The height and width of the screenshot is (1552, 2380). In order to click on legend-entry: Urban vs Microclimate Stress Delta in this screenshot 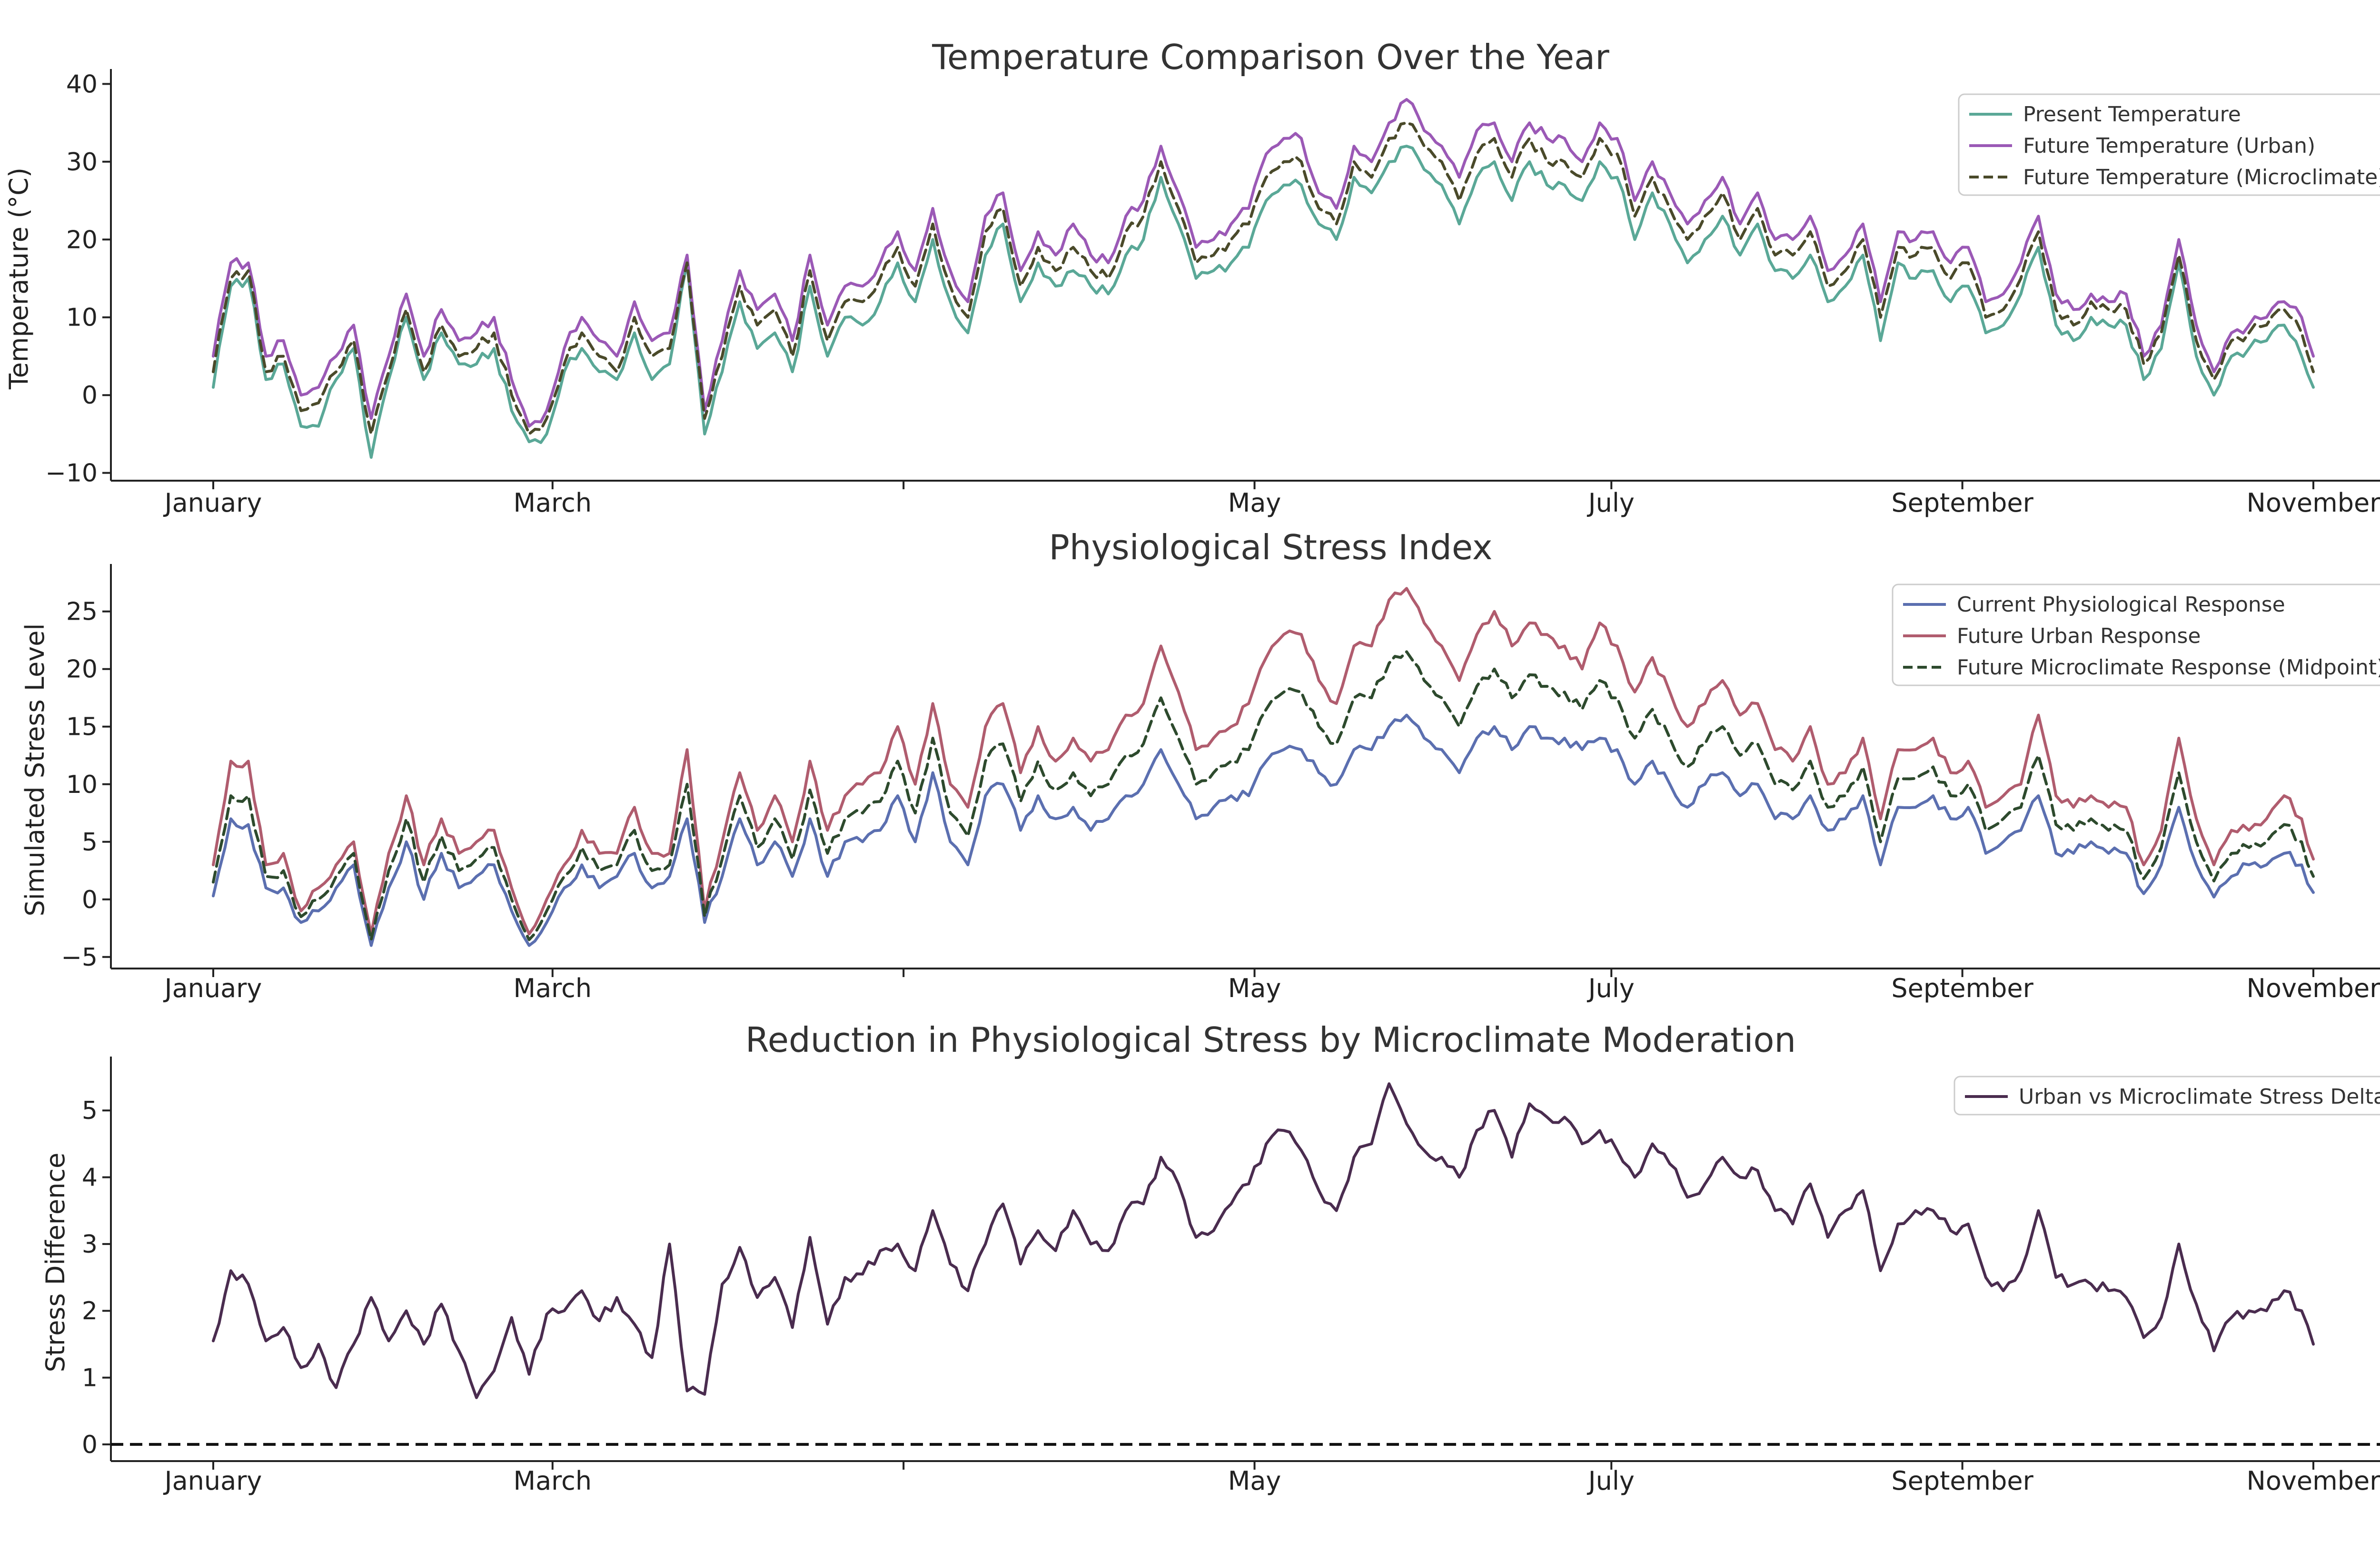, I will do `click(2199, 1097)`.